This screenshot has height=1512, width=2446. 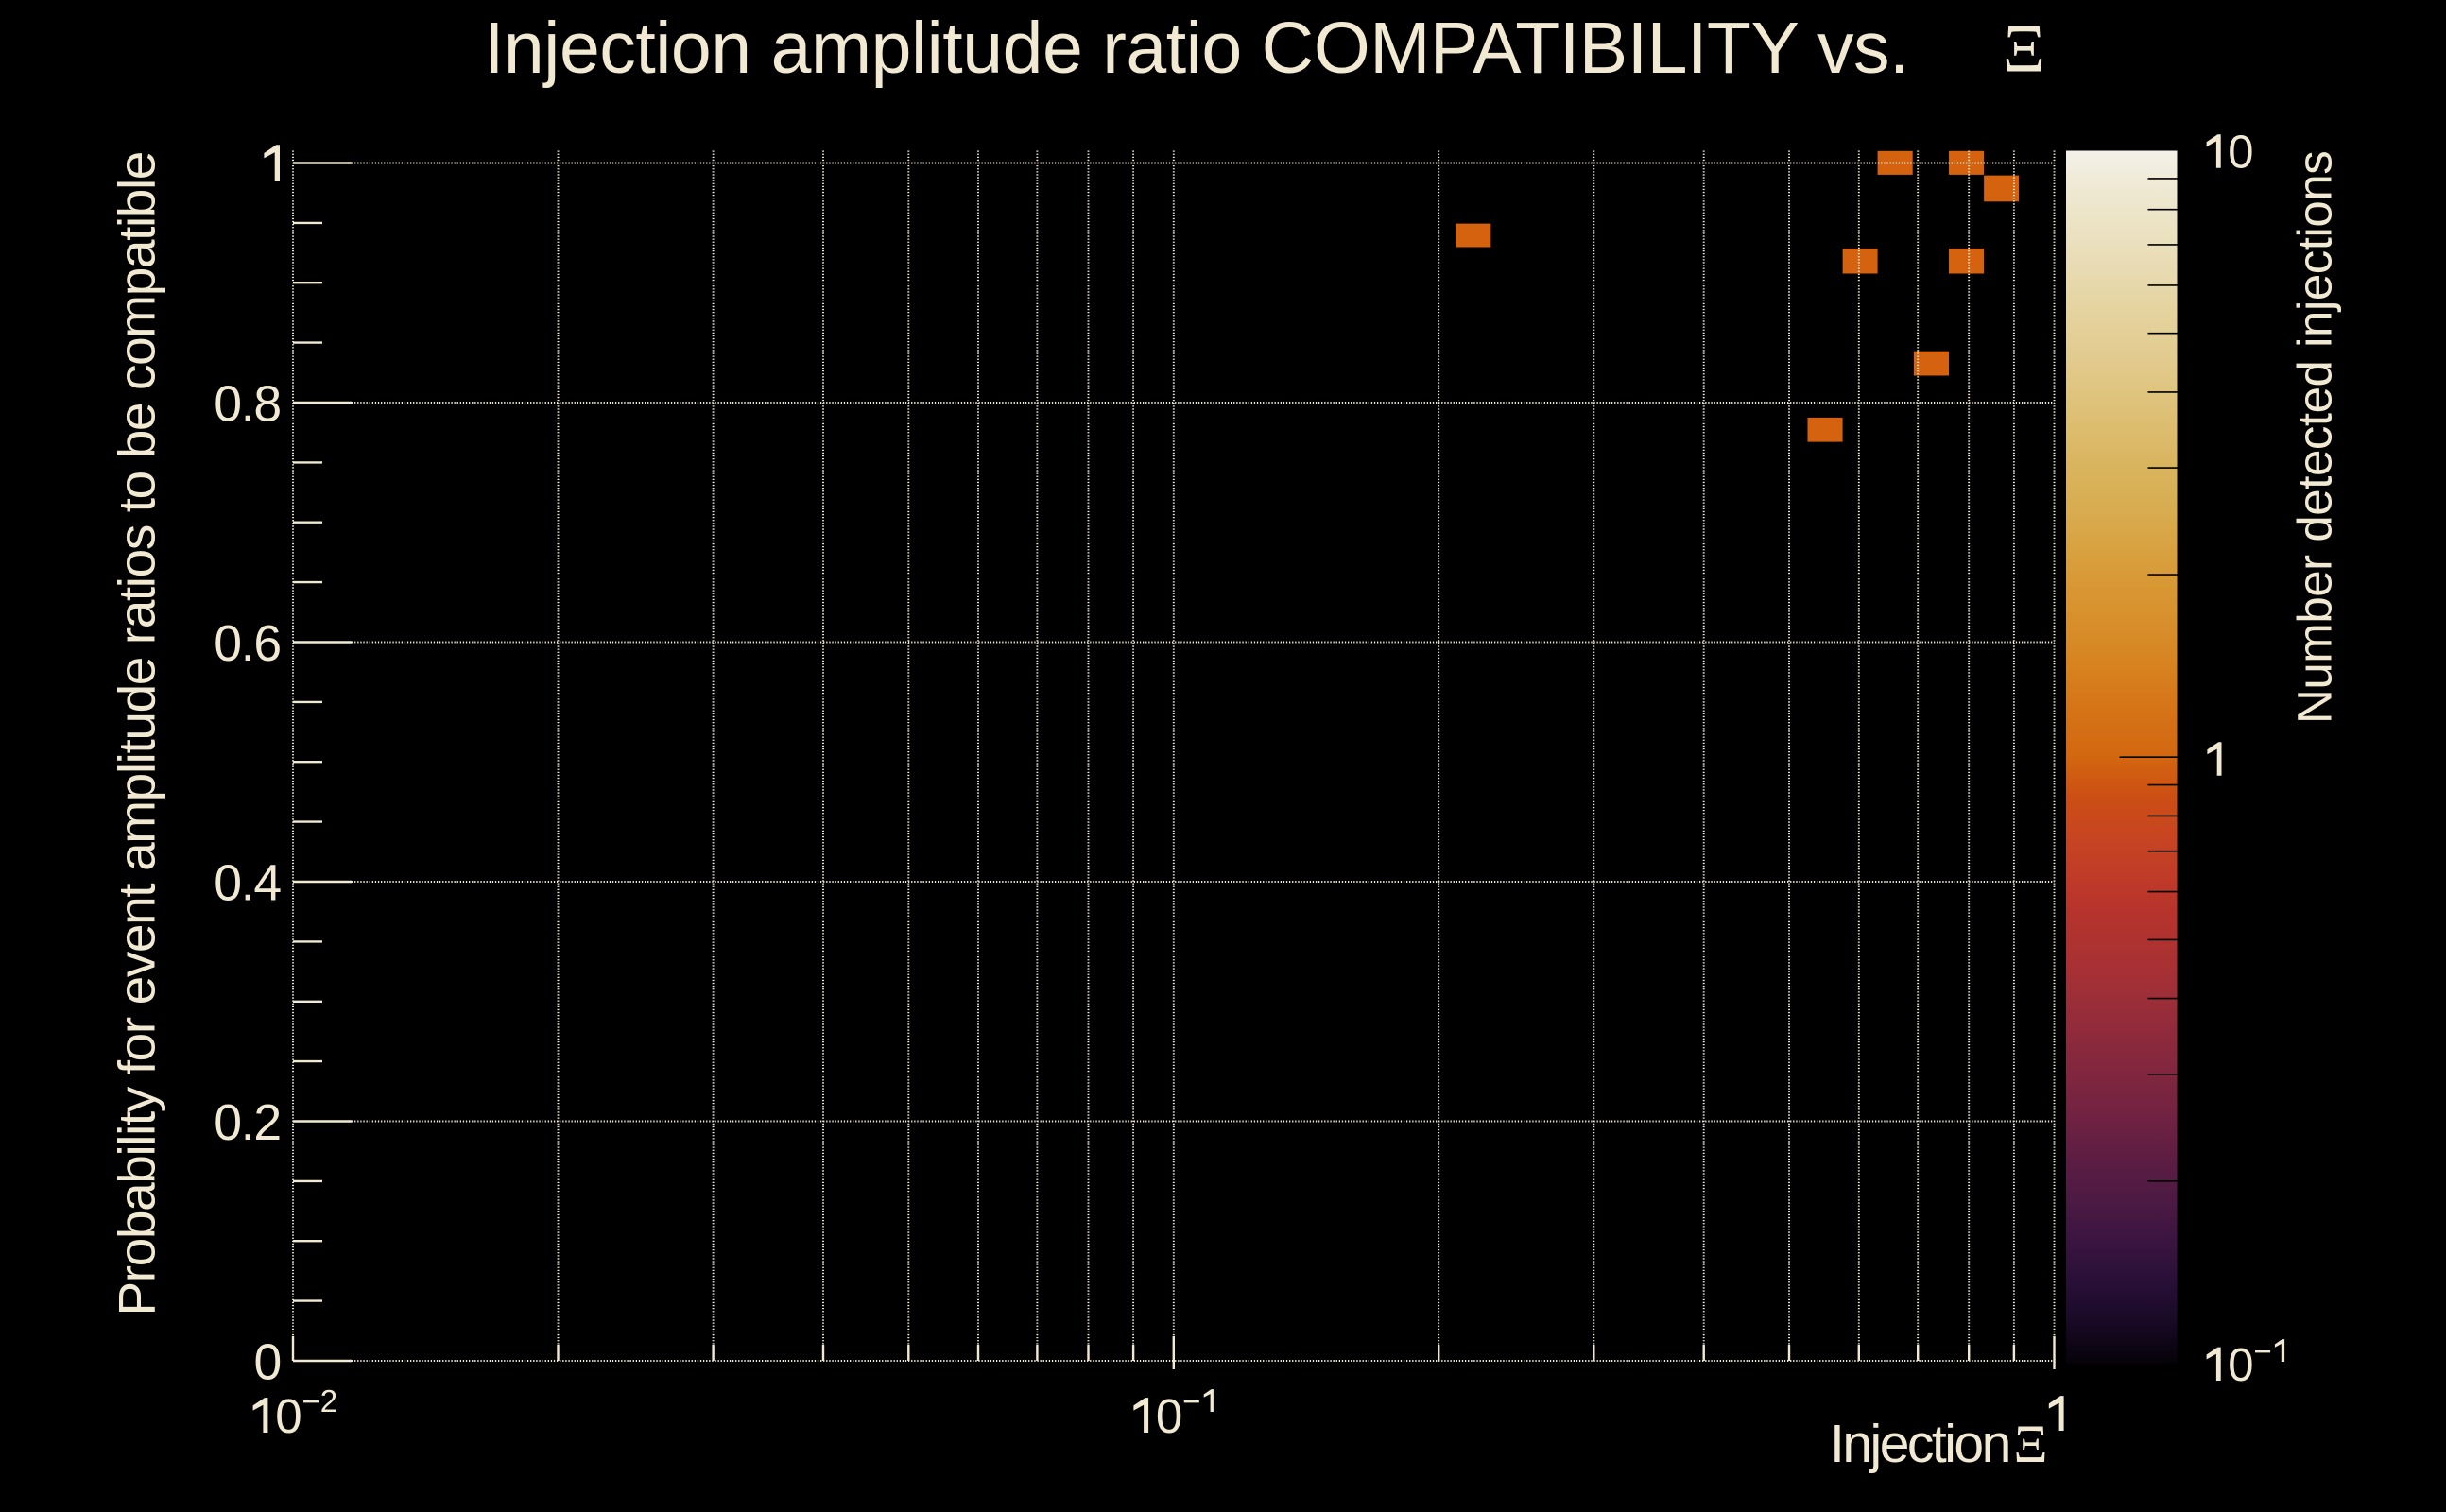 What do you see at coordinates (1920, 1444) in the screenshot?
I see `svg-text: Injection` at bounding box center [1920, 1444].